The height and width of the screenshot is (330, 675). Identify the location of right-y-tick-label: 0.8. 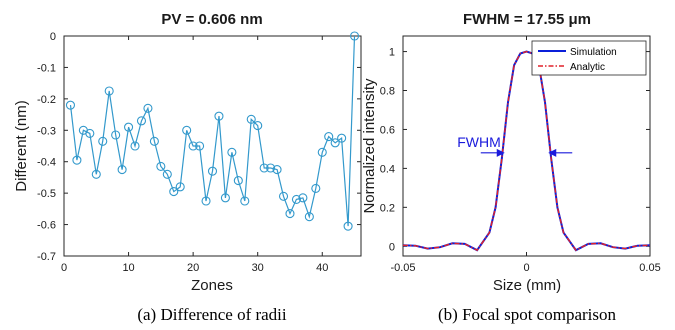
(387, 92).